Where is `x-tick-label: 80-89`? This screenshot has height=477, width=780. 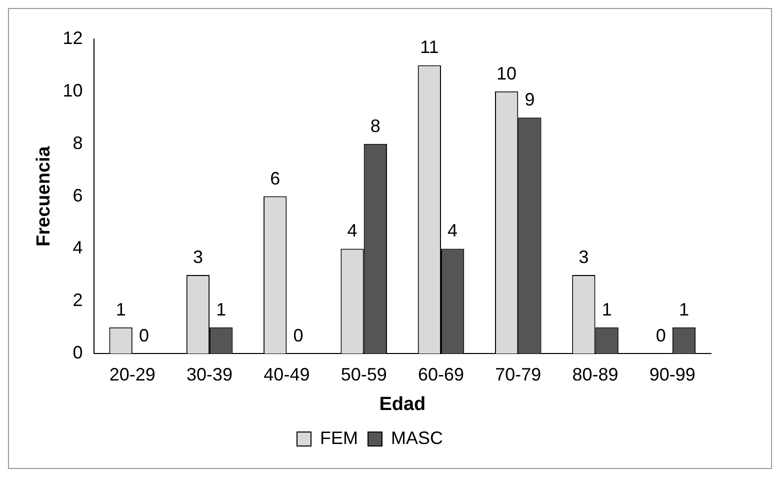 x-tick-label: 80-89 is located at coordinates (595, 374).